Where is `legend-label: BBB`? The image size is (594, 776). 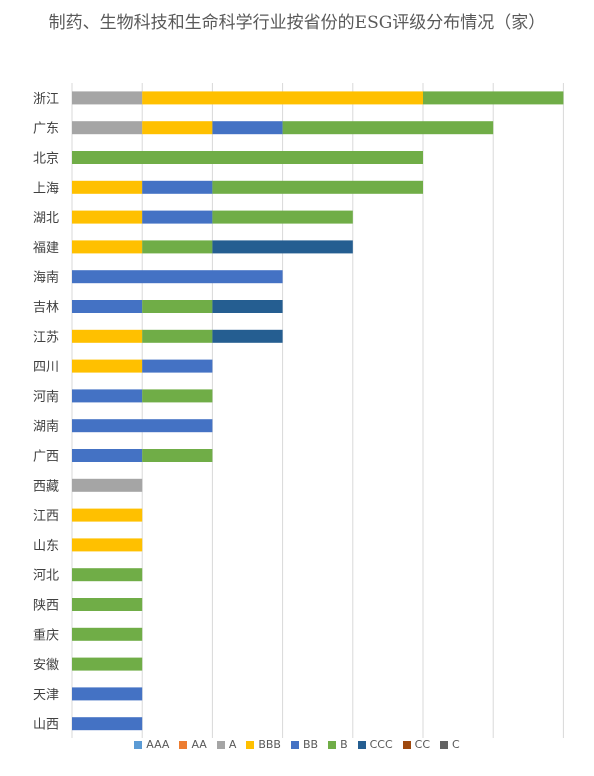
legend-label: BBB is located at coordinates (269, 744).